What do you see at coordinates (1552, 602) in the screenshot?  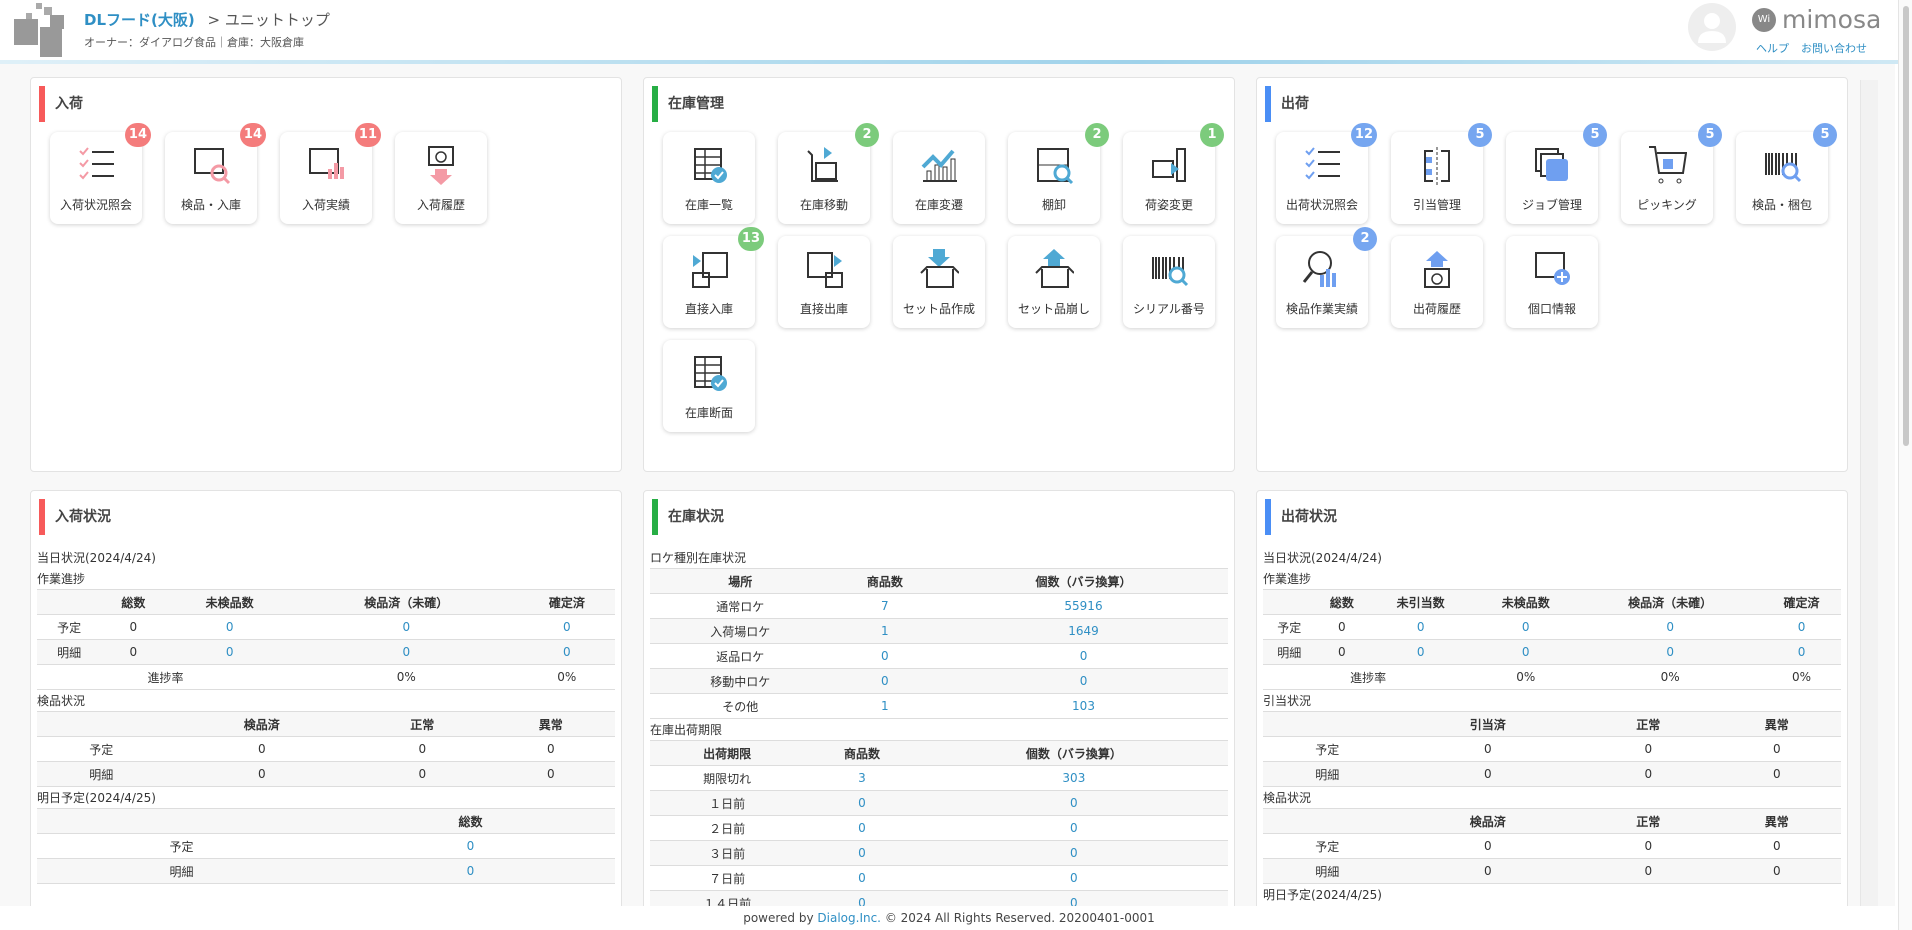 I see `table-header-row: 総数 未引当数 未検品数 検品済（未確） 確定済` at bounding box center [1552, 602].